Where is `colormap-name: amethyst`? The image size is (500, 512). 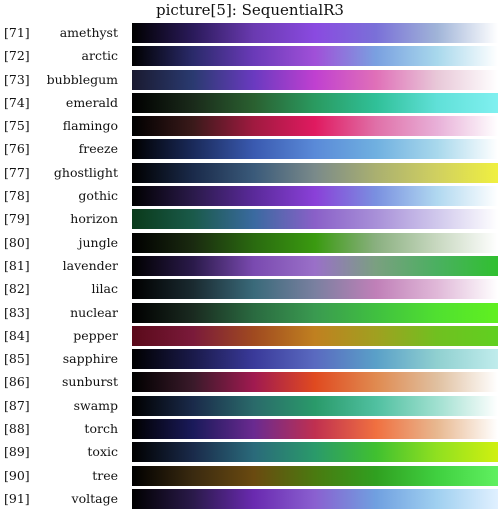
colormap-name: amethyst is located at coordinates (88, 32).